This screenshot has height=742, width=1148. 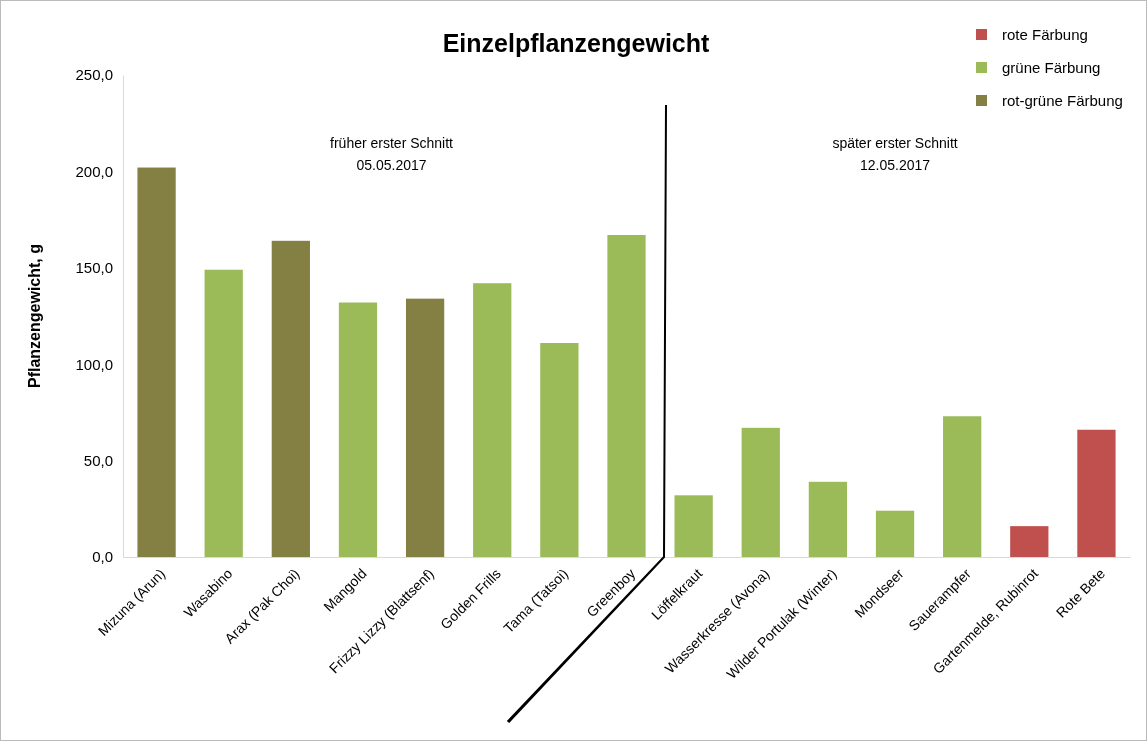 What do you see at coordinates (34, 316) in the screenshot?
I see `y-axis-title: Pflanzengewicht, g` at bounding box center [34, 316].